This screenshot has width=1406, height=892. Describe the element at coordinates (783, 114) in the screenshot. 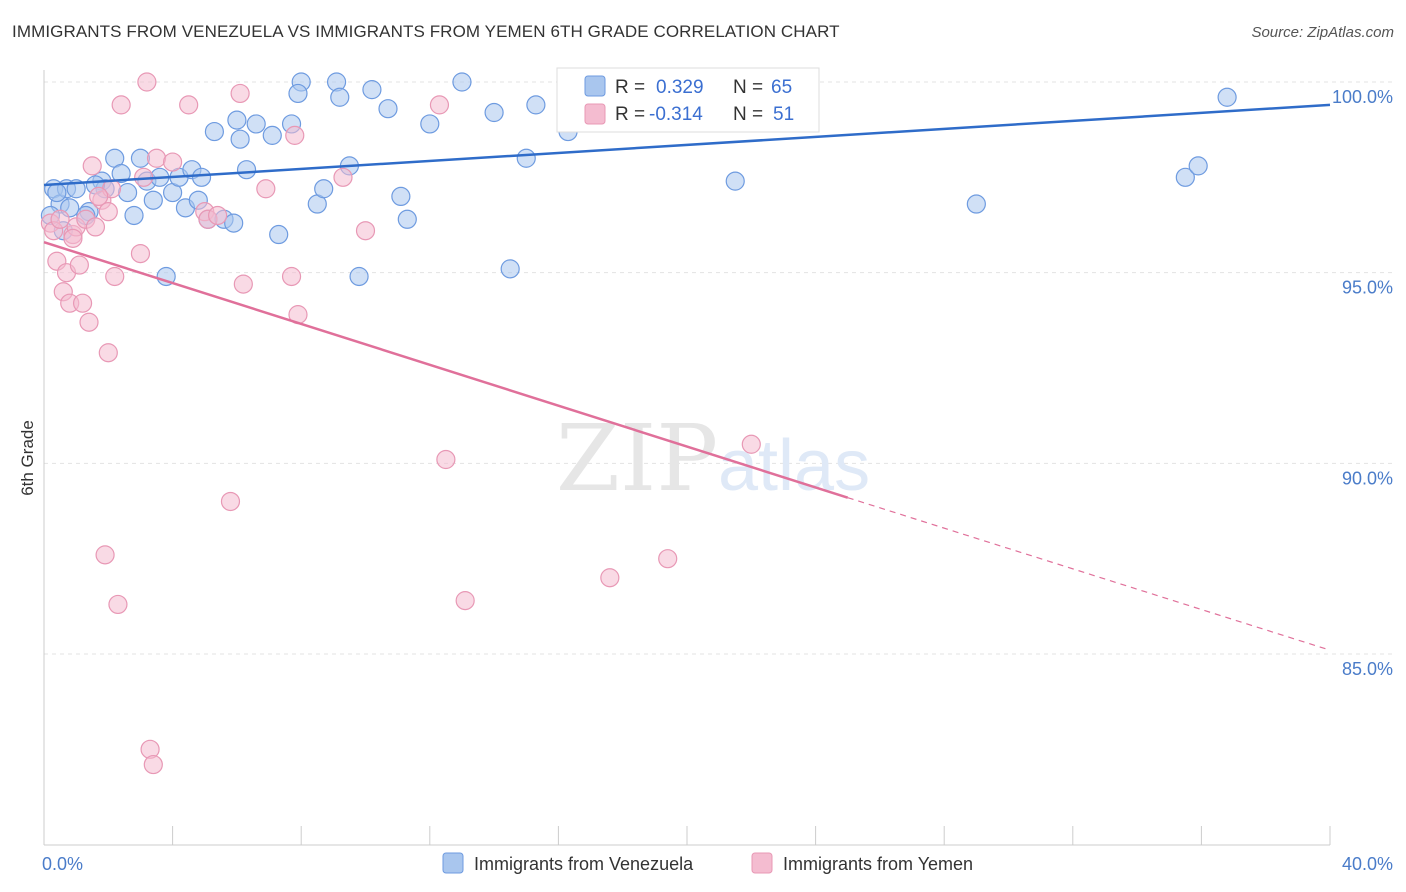

I see `legend-n-value-2: 51` at that location.